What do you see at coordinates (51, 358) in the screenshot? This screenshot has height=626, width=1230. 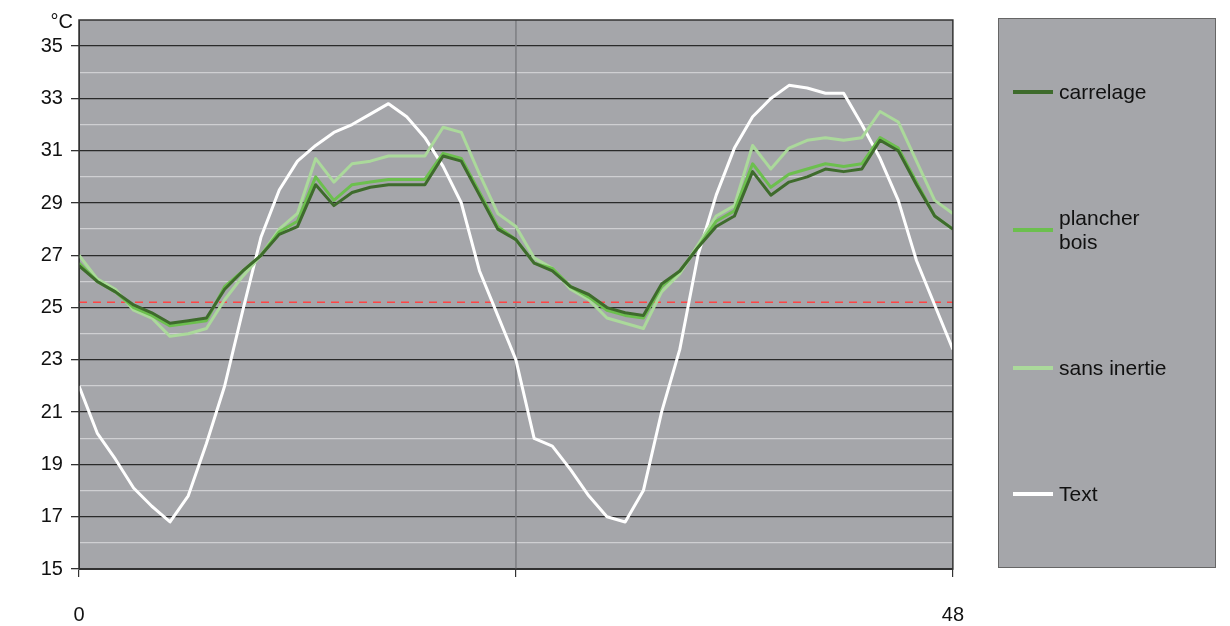 I see `y-tick-label: 23` at bounding box center [51, 358].